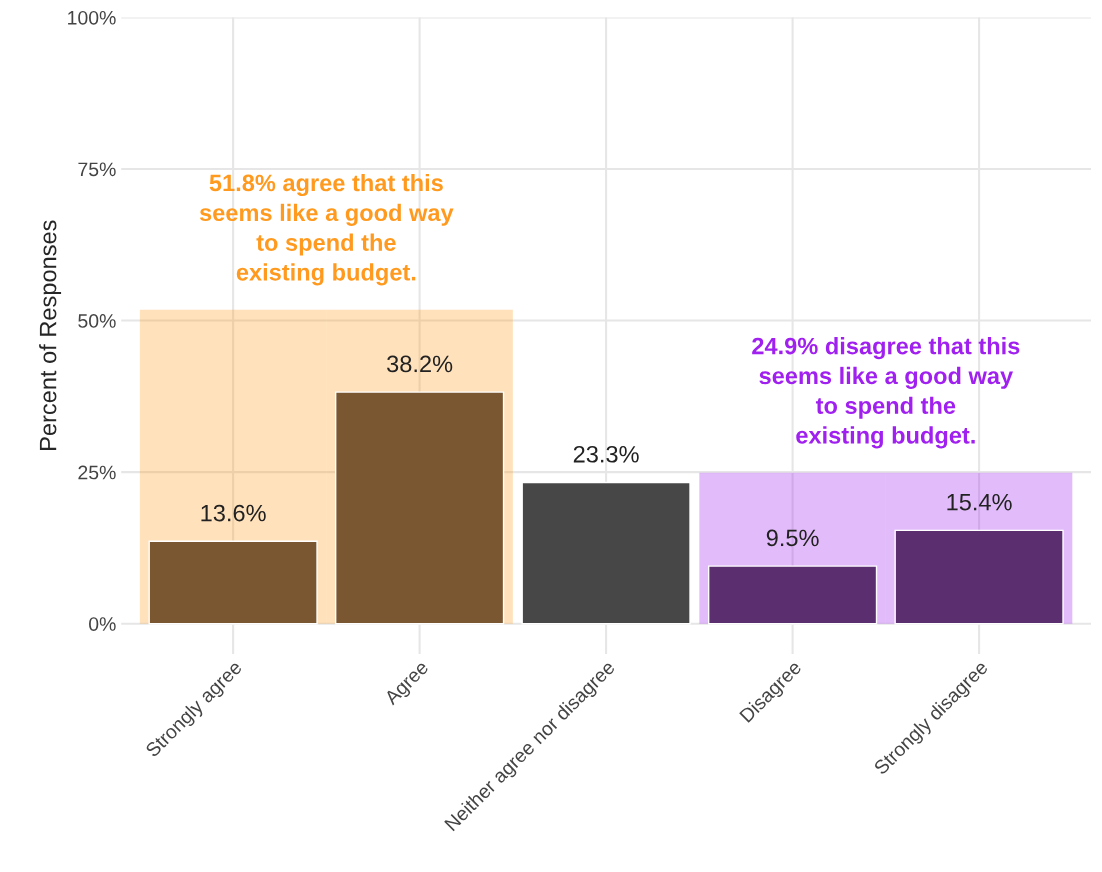 This screenshot has width=1102, height=872. I want to click on y-tick-label: 75%, so click(97, 169).